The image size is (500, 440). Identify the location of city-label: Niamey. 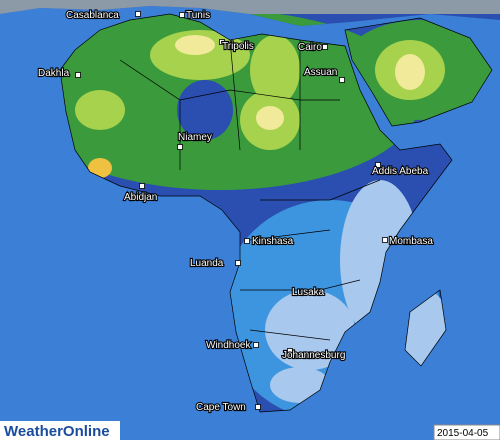
(195, 137).